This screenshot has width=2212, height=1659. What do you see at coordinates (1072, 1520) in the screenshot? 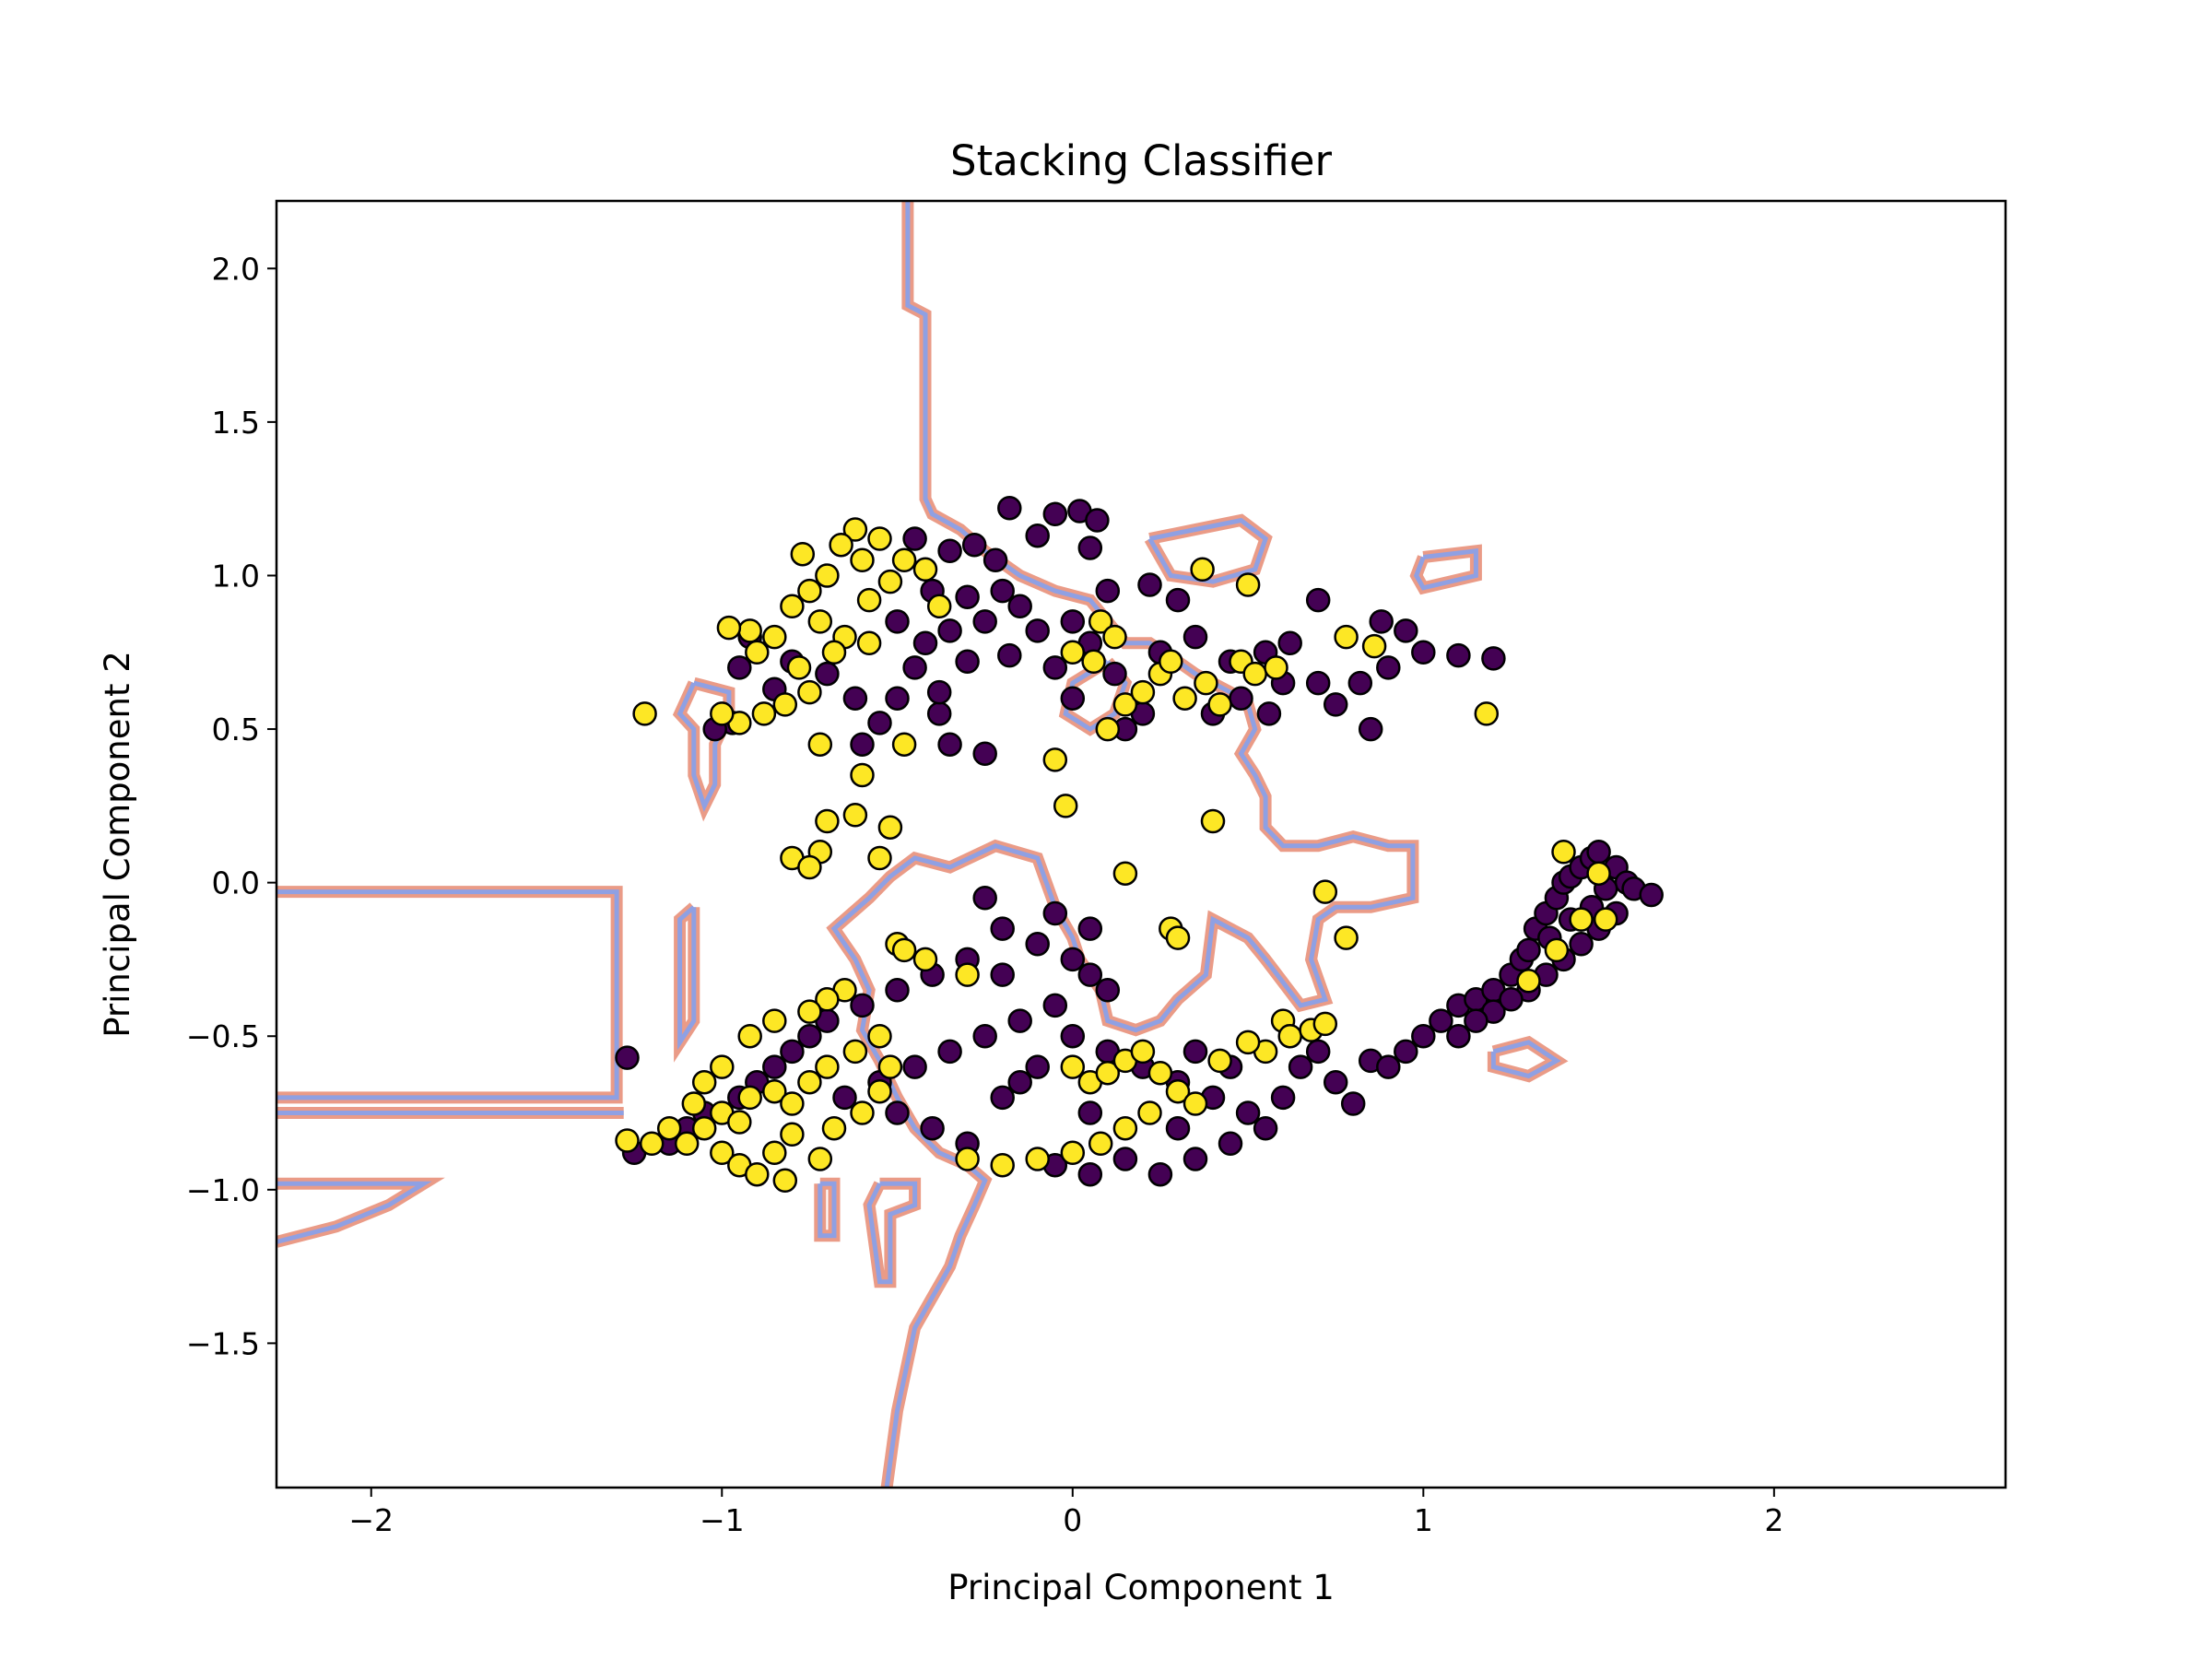
I see `x-tick-label: 0` at bounding box center [1072, 1520].